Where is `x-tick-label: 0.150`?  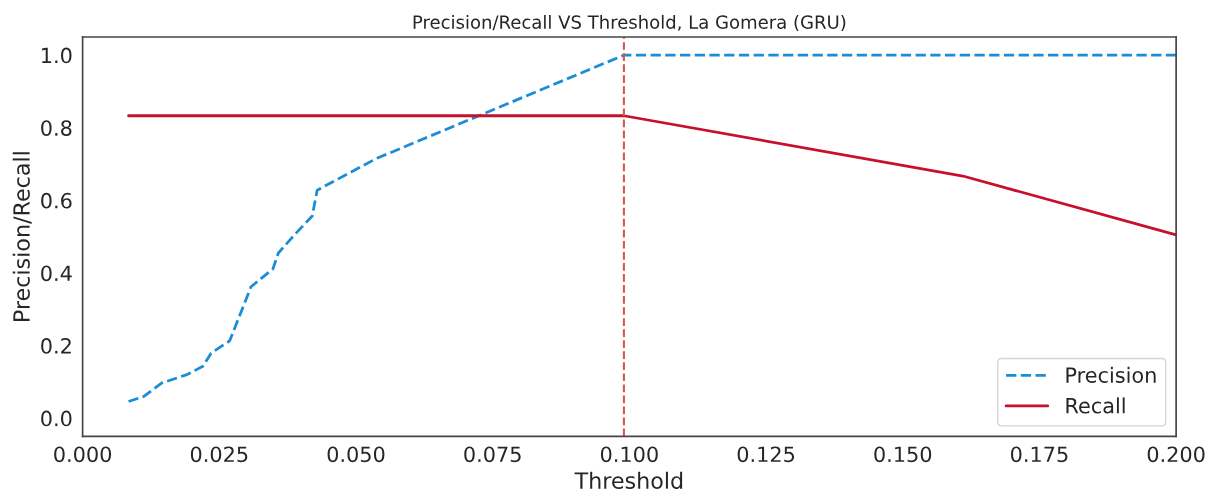
x-tick-label: 0.150 is located at coordinates (903, 454).